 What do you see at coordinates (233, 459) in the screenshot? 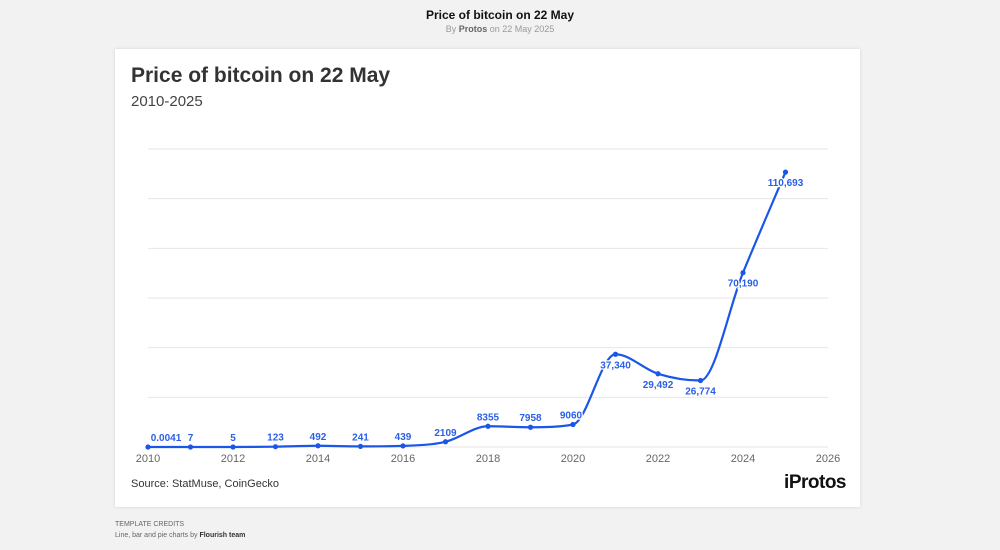
I see `x-tick-label: 2012` at bounding box center [233, 459].